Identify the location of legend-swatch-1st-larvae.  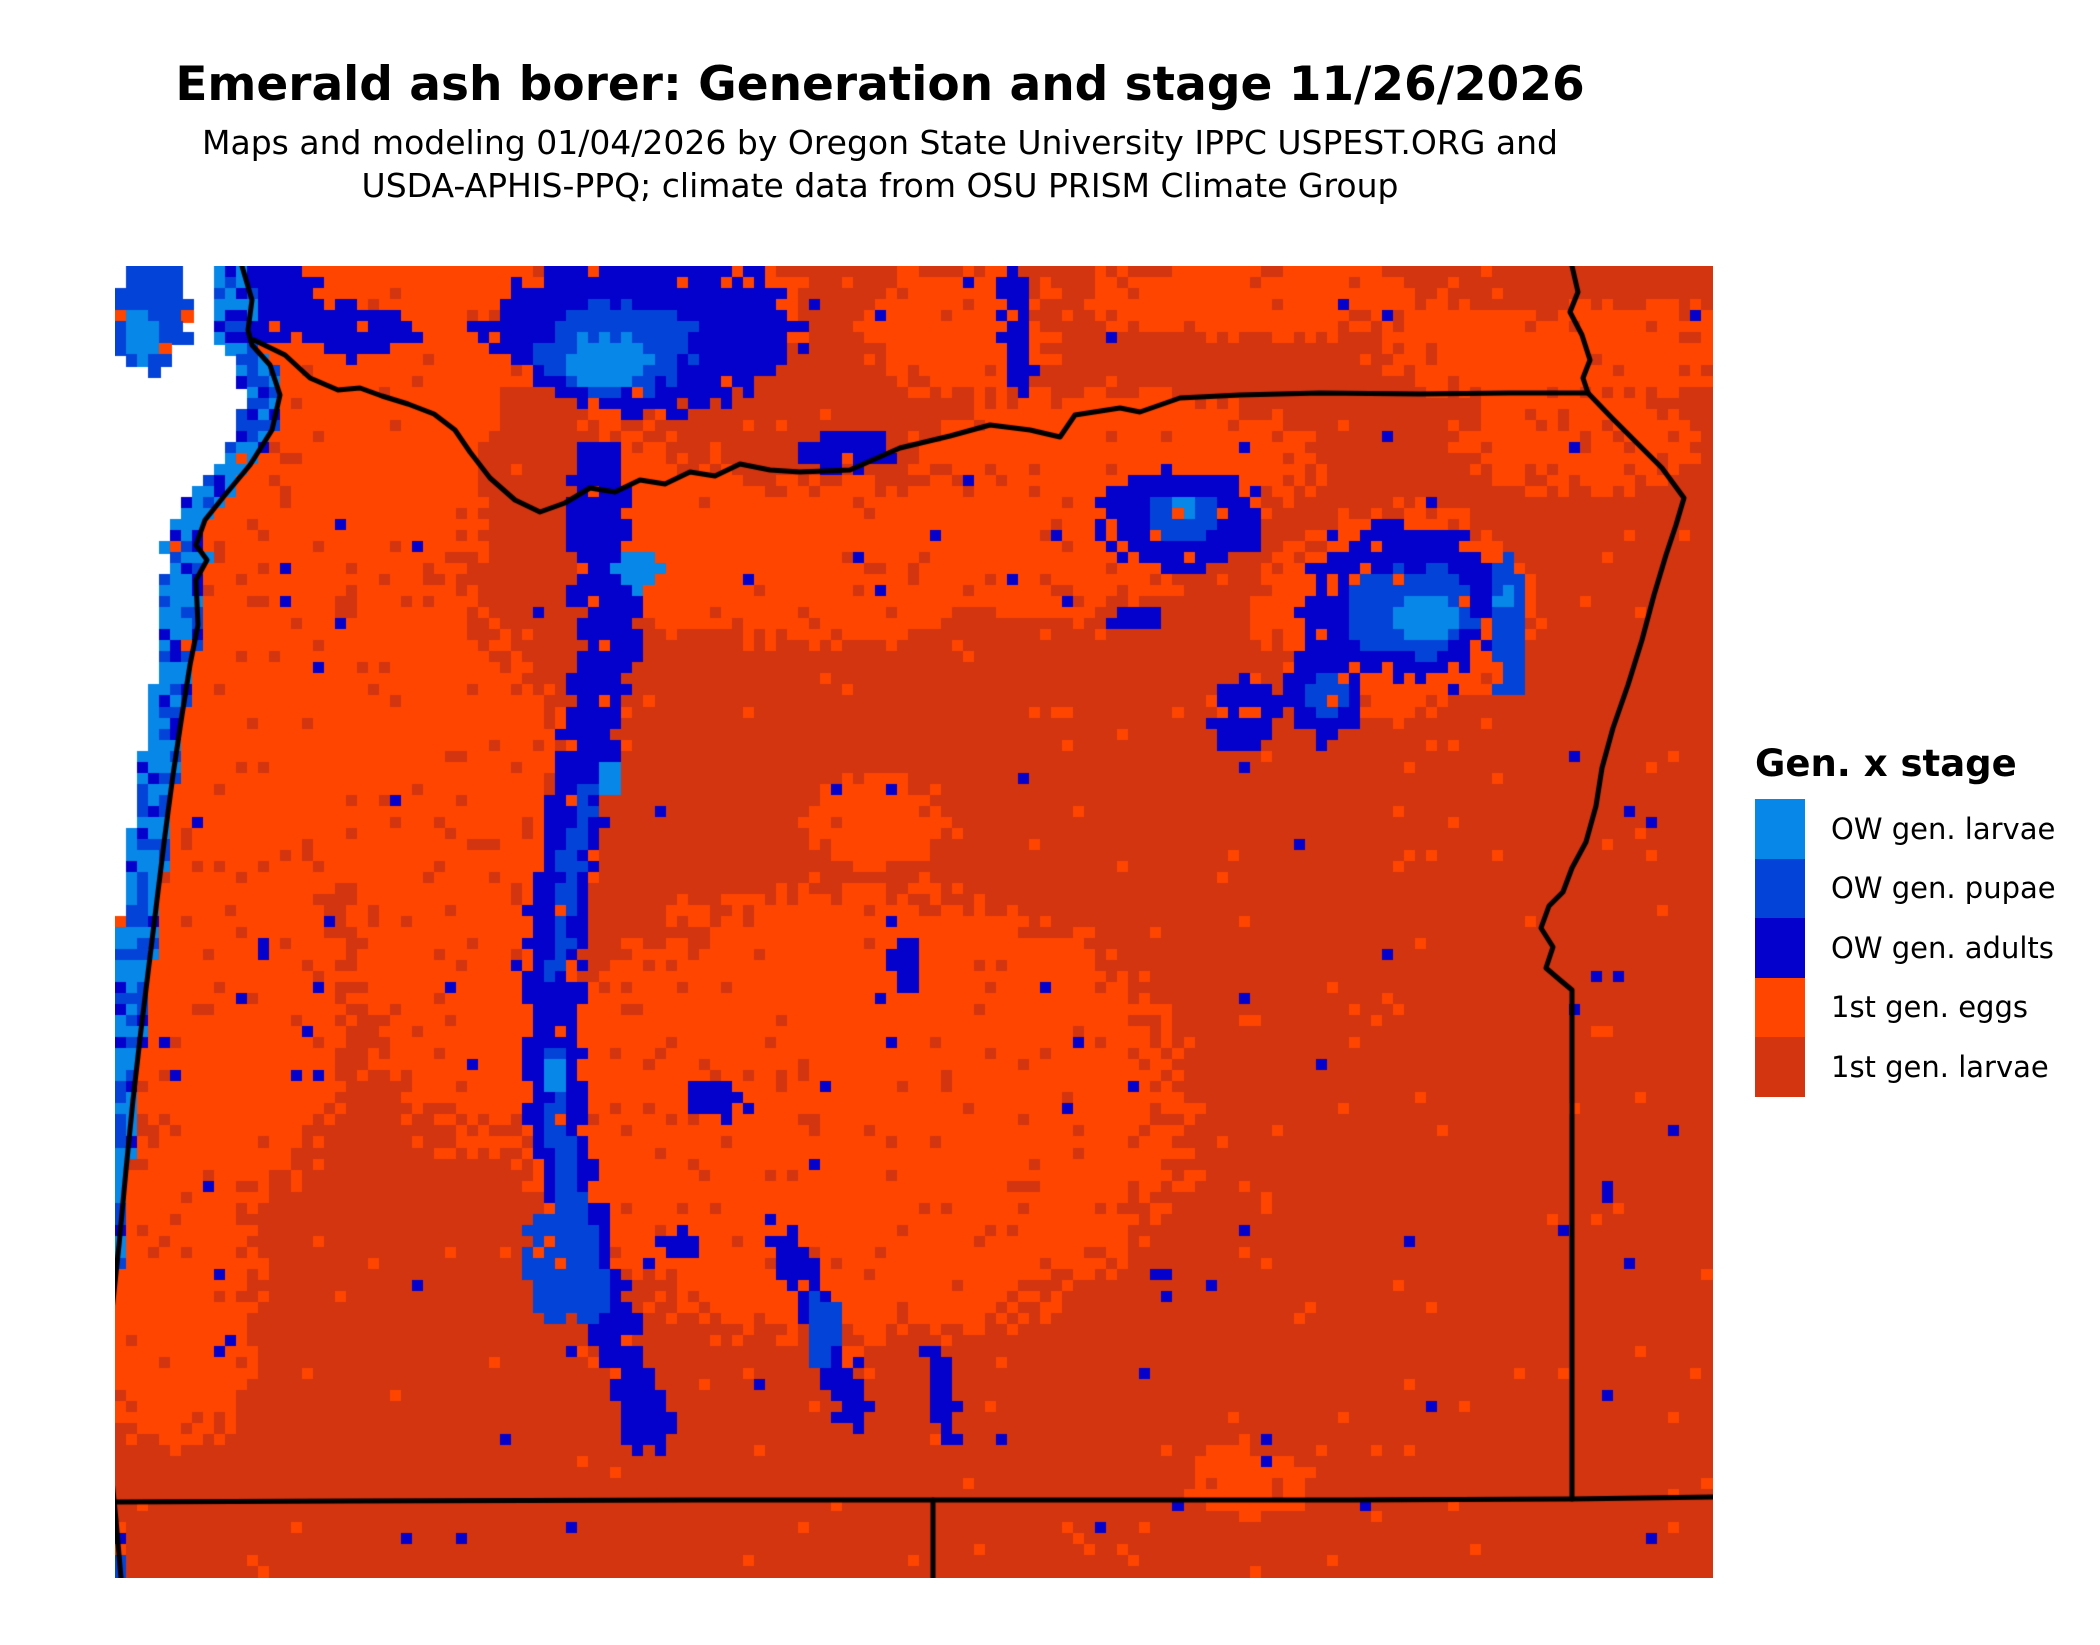
(1780, 1067).